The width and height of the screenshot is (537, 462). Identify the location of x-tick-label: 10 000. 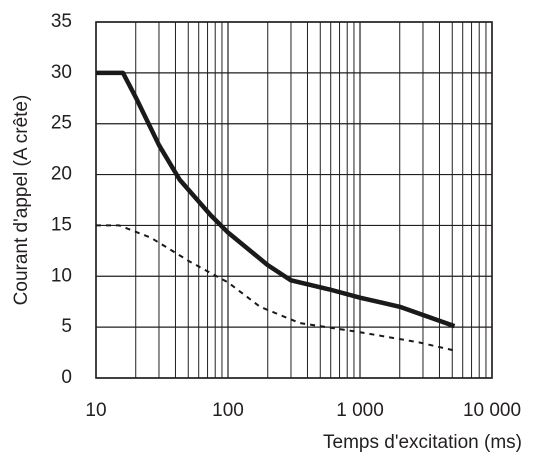
(492, 410).